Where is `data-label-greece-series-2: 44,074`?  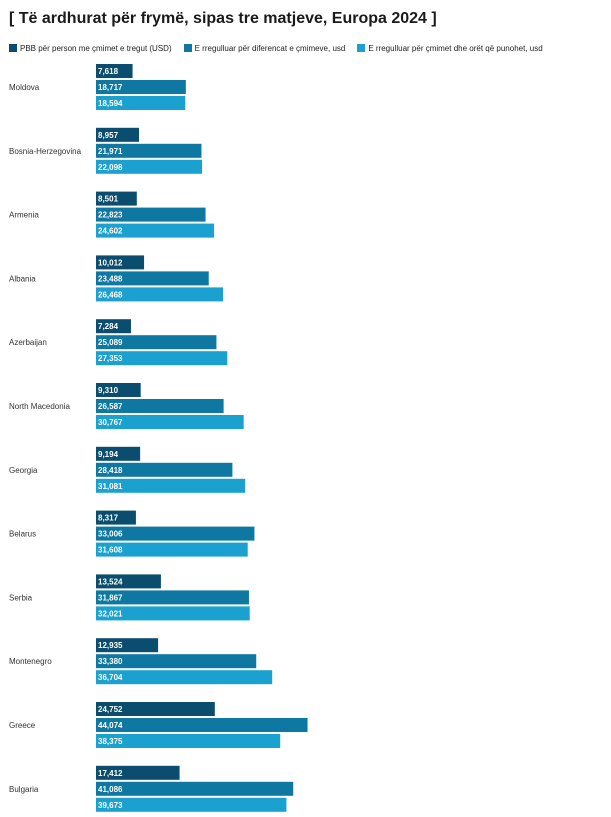 data-label-greece-series-2: 44,074 is located at coordinates (110, 725).